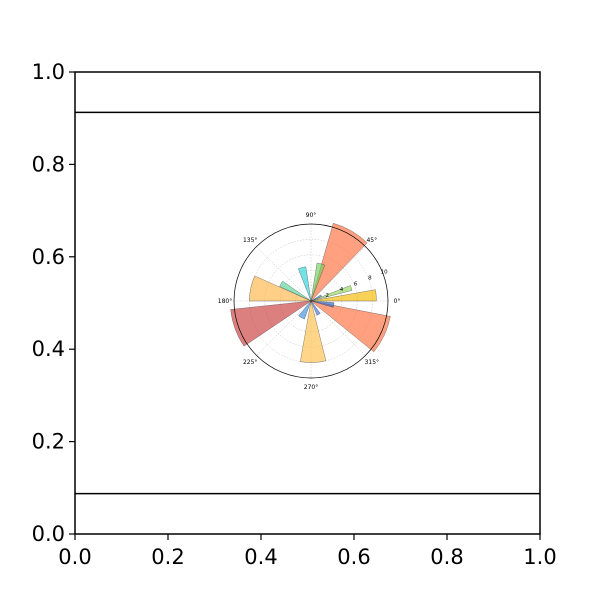  Describe the element at coordinates (372, 362) in the screenshot. I see `polar-angle-label: 315°` at that location.